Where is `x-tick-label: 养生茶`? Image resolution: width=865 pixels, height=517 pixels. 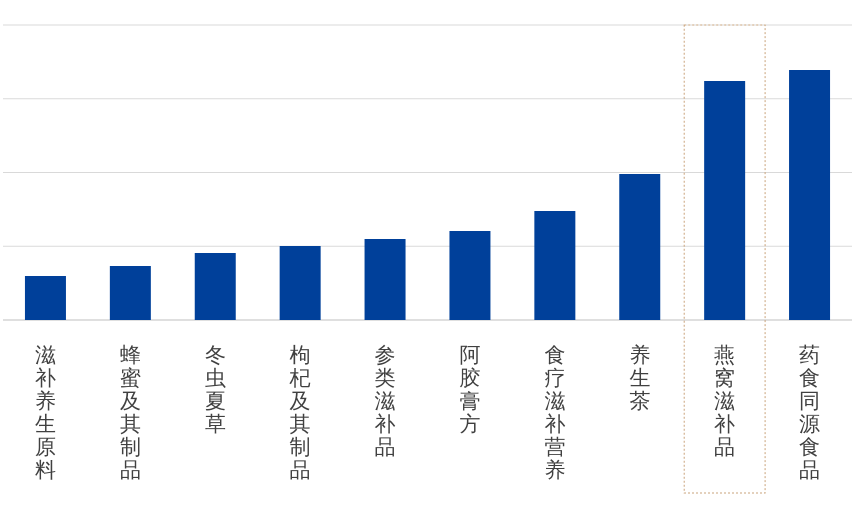
x-tick-label: 养生茶 is located at coordinates (639, 378).